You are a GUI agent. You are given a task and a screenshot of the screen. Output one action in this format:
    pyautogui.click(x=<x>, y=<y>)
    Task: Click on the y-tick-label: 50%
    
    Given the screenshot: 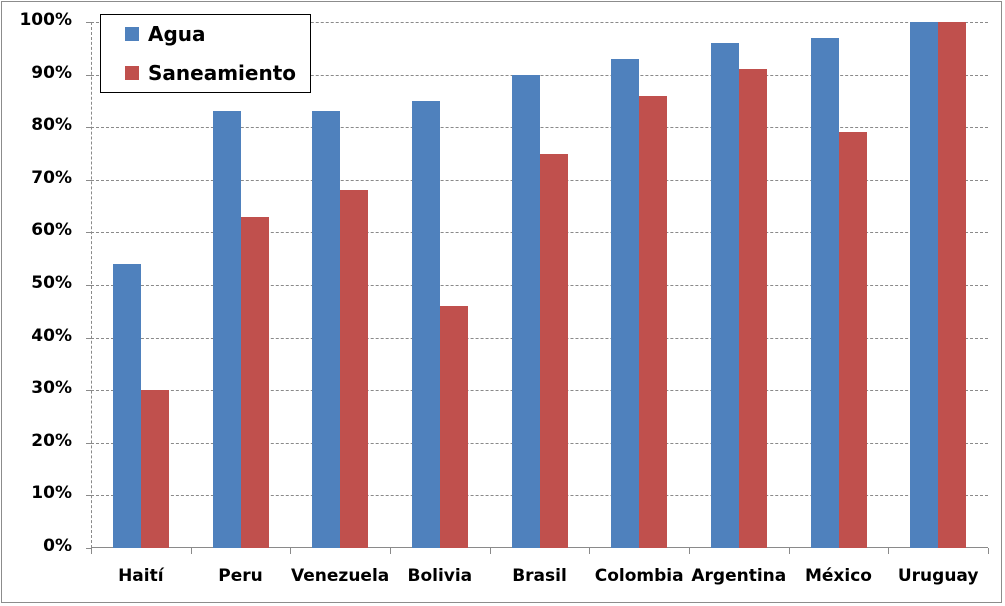 What is the action you would take?
    pyautogui.click(x=51, y=283)
    